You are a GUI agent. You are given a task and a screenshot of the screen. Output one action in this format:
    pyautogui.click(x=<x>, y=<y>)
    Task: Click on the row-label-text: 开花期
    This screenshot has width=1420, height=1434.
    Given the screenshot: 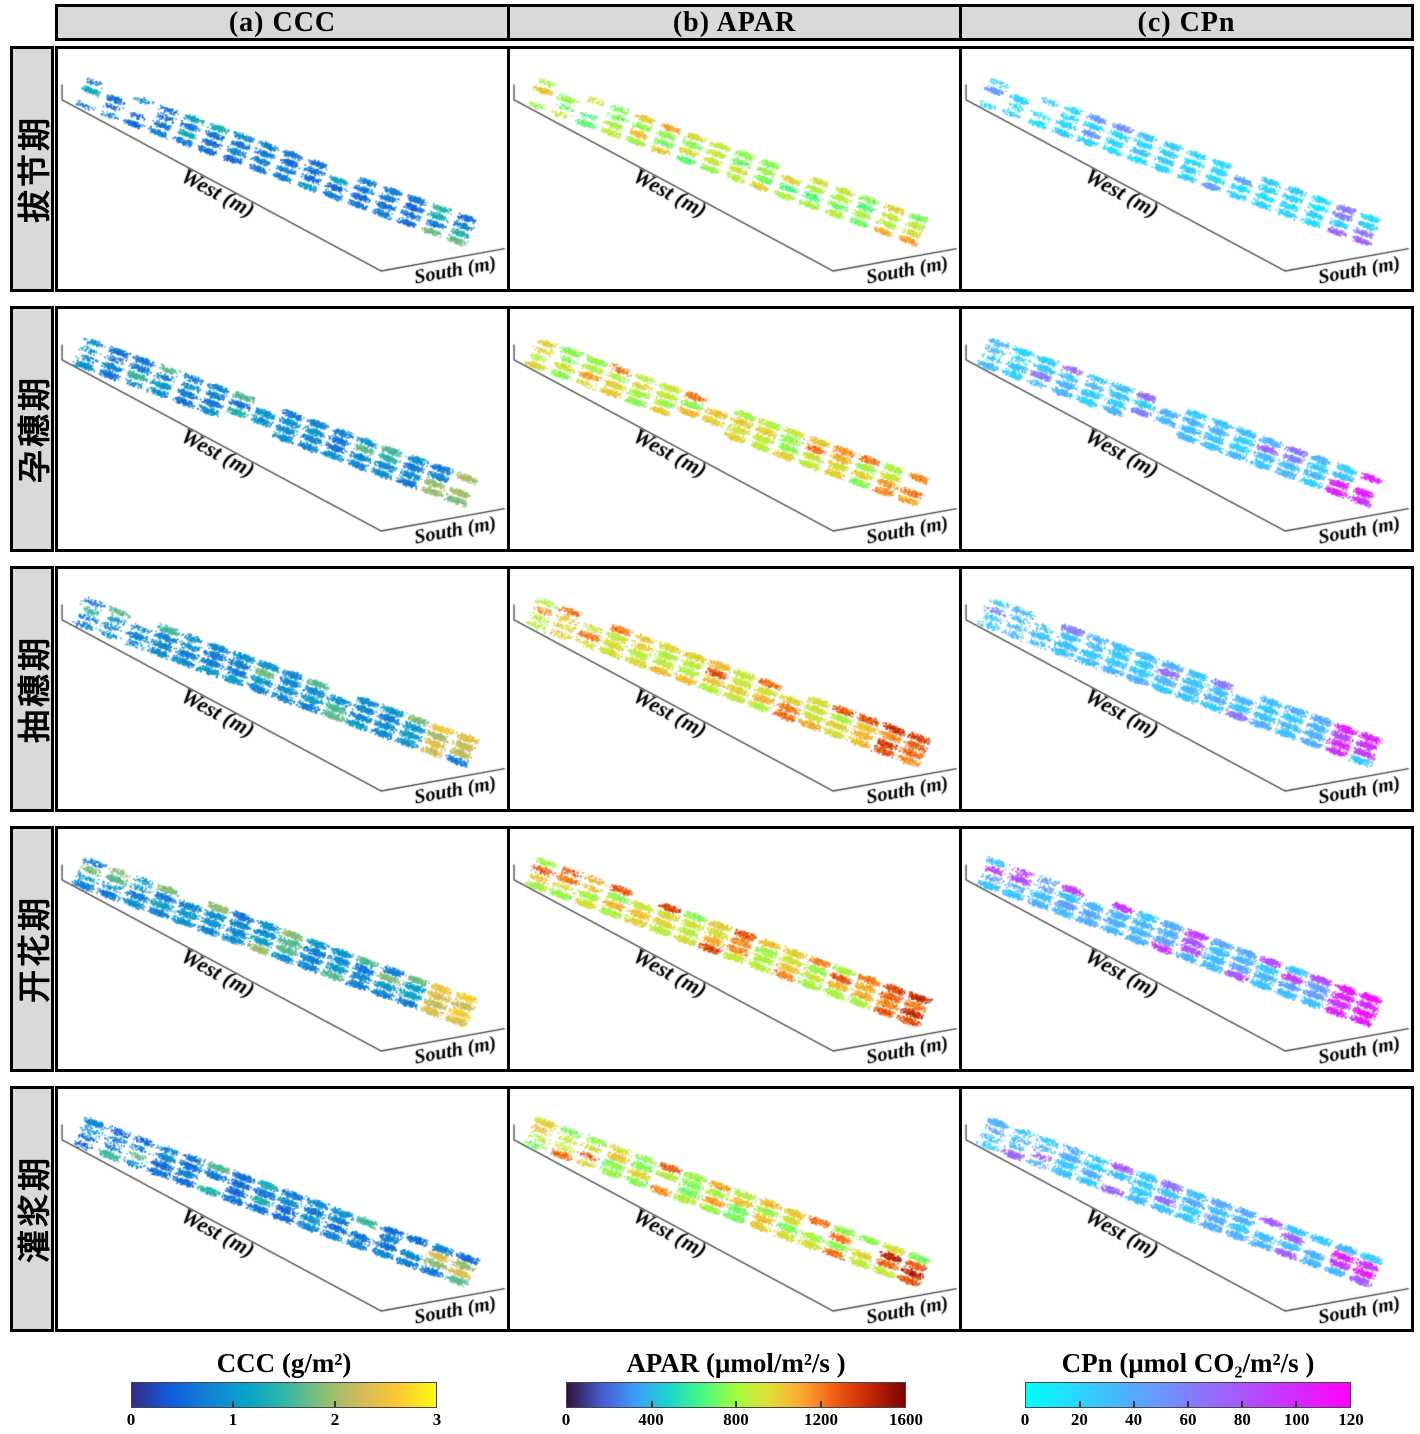 What is the action you would take?
    pyautogui.click(x=34, y=949)
    